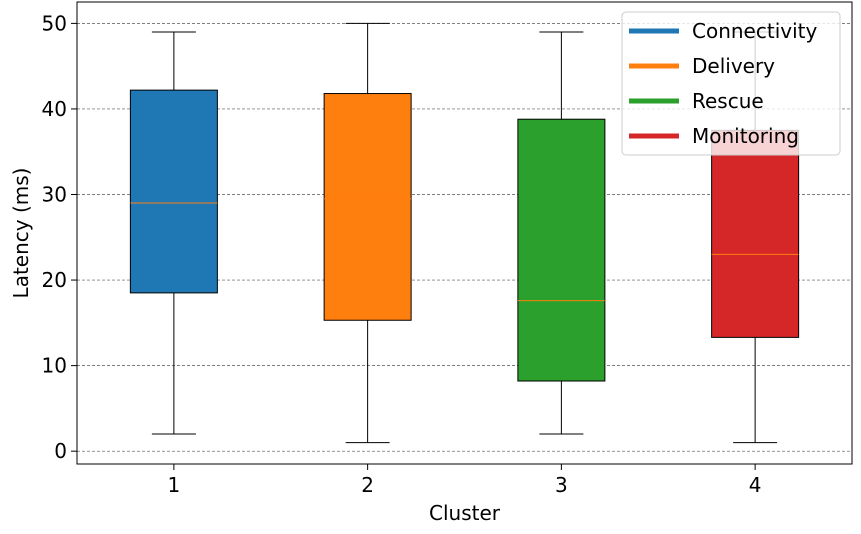  Describe the element at coordinates (745, 136) in the screenshot. I see `legend-label: Monitoring` at that location.